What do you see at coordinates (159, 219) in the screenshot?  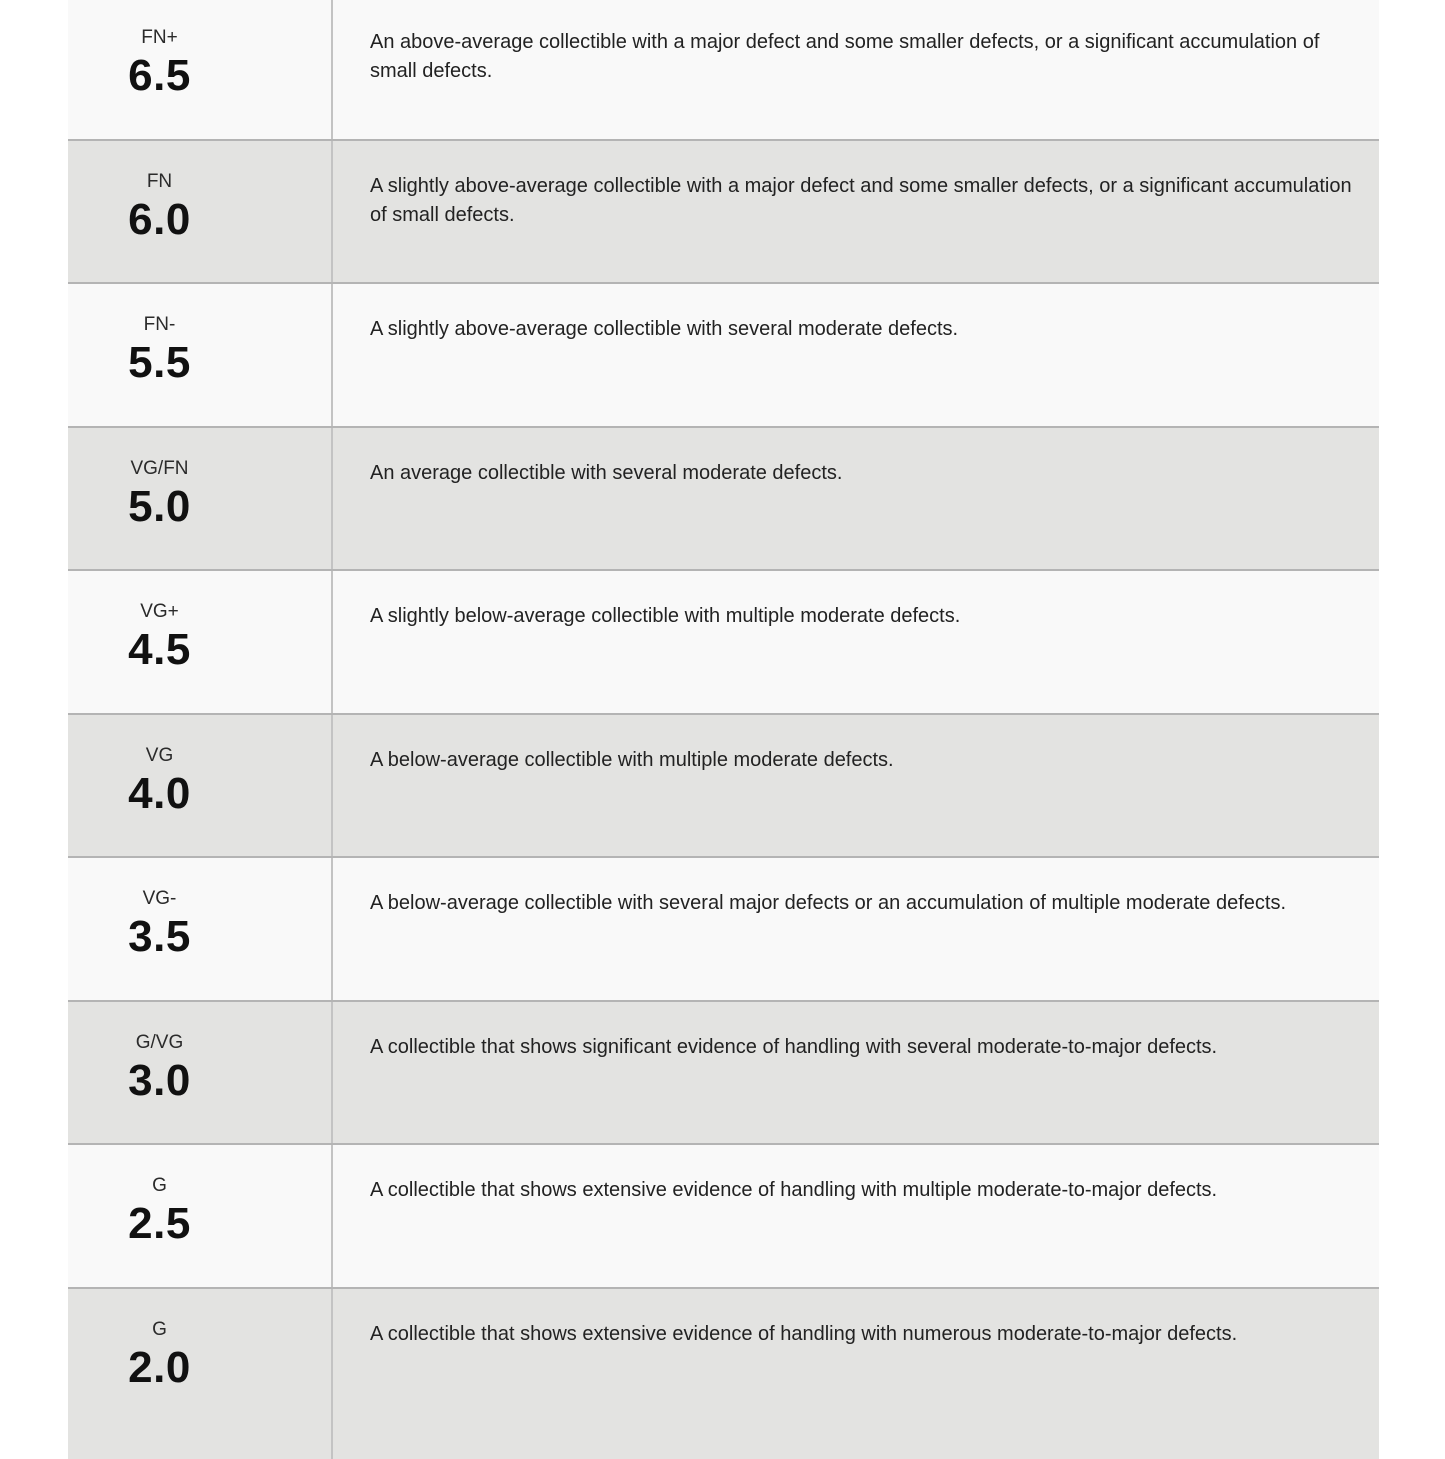 I see `grade-score: 6.0` at bounding box center [159, 219].